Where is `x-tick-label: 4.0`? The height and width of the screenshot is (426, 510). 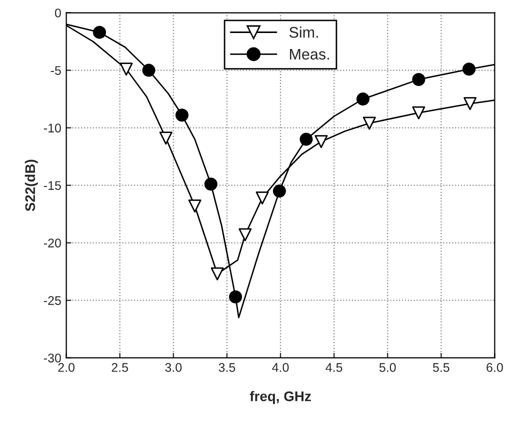
x-tick-label: 4.0 is located at coordinates (280, 367).